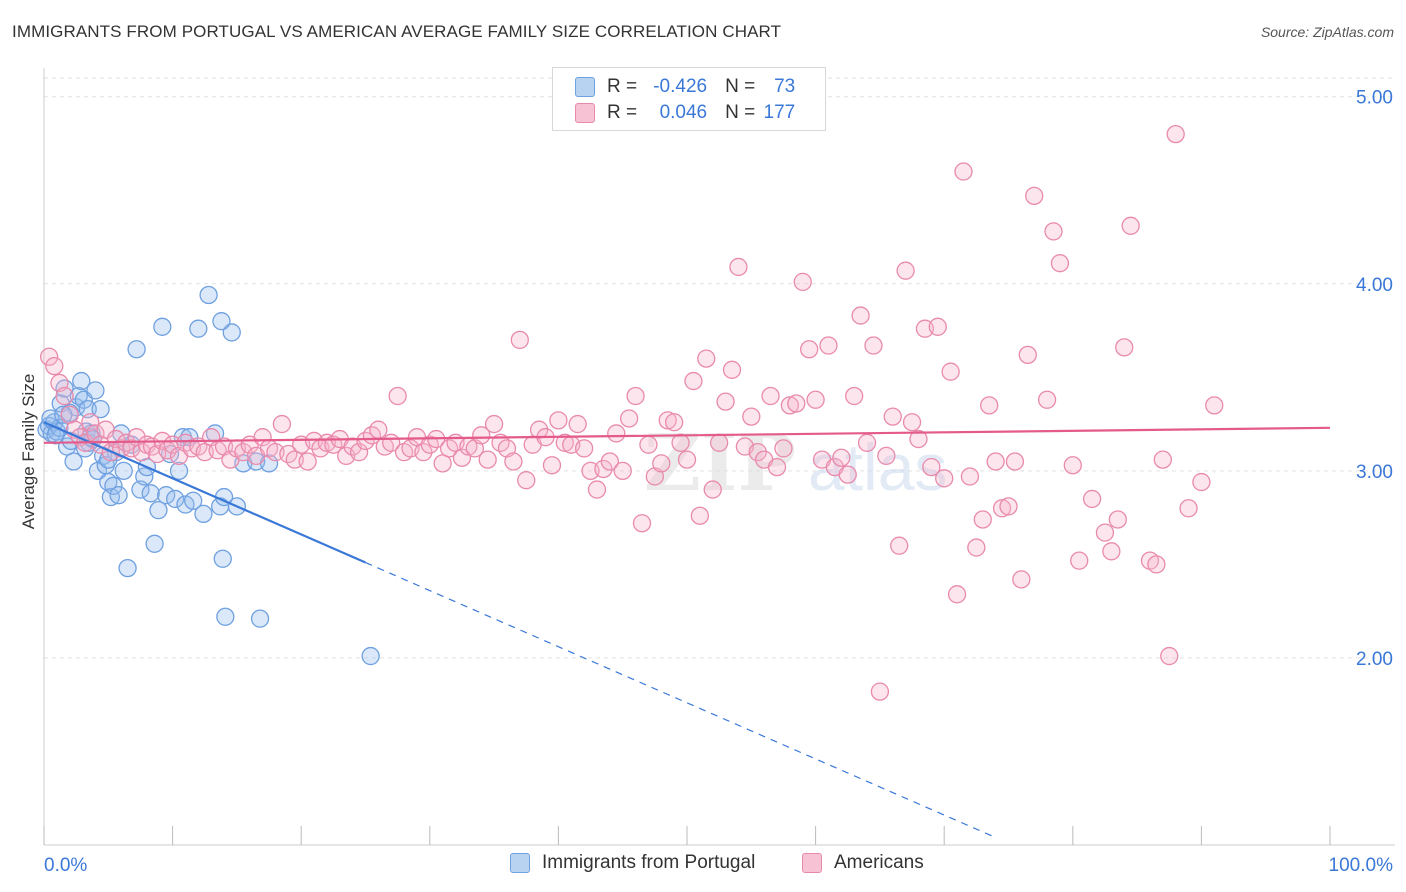 The height and width of the screenshot is (892, 1406). Describe the element at coordinates (779, 112) in the screenshot. I see `legend-n-value: 177` at that location.